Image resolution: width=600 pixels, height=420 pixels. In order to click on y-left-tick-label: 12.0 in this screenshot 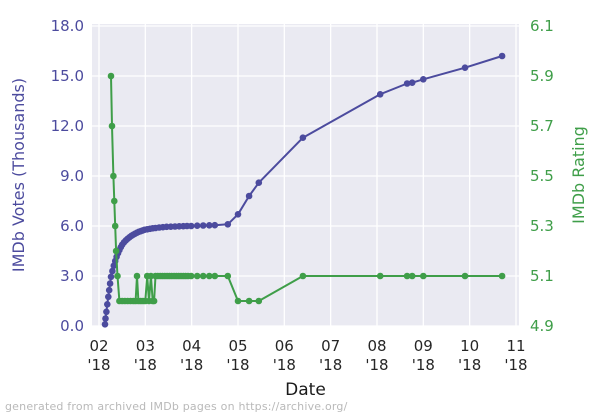, I will do `click(67, 126)`.